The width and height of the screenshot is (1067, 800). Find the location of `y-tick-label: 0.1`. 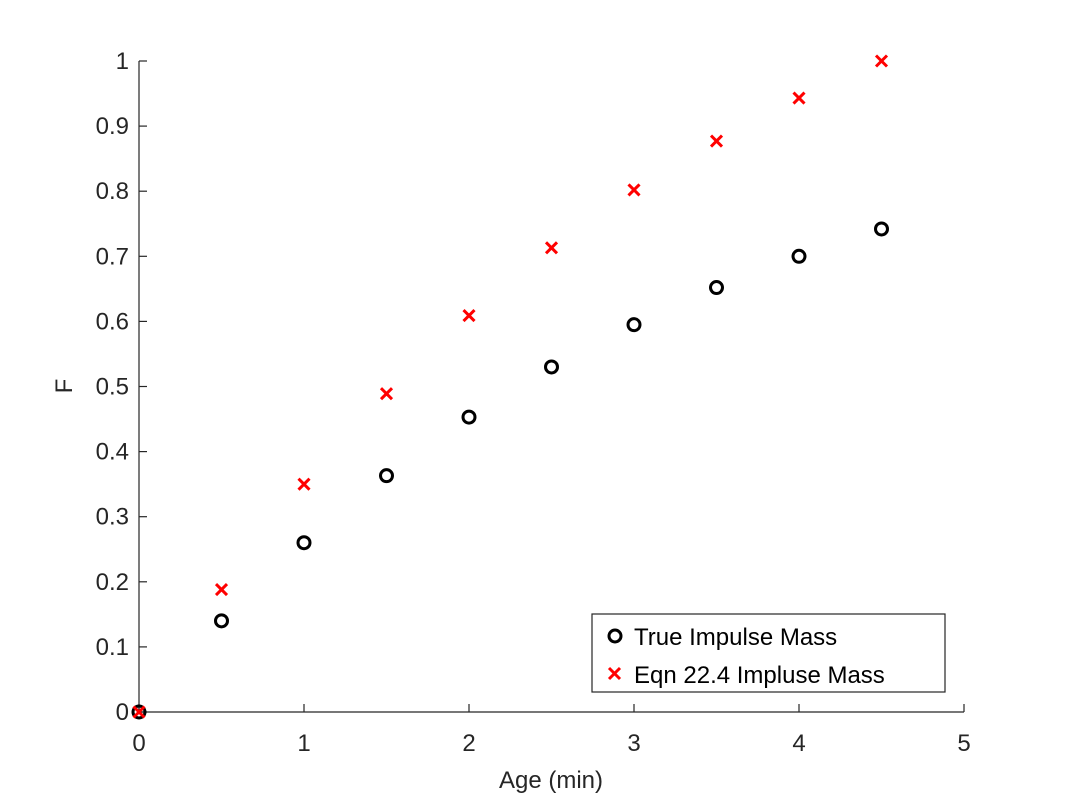

y-tick-label: 0.1 is located at coordinates (112, 647).